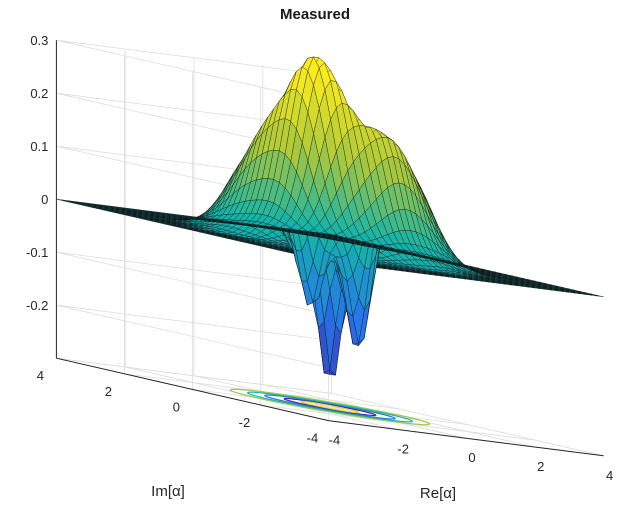  I want to click on z-tick-label: -0.1, so click(37, 252).